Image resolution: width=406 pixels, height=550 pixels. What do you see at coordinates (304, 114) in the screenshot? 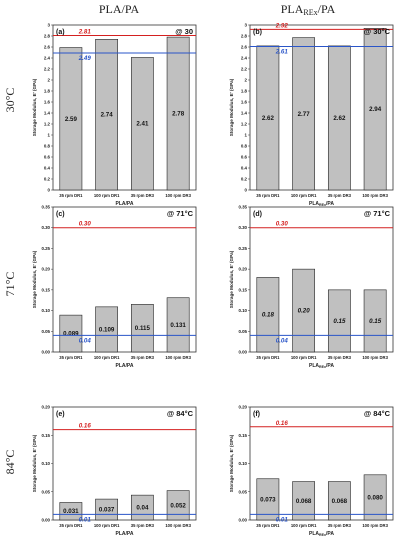
I see `bar-value-label: 2.77` at bounding box center [304, 114].